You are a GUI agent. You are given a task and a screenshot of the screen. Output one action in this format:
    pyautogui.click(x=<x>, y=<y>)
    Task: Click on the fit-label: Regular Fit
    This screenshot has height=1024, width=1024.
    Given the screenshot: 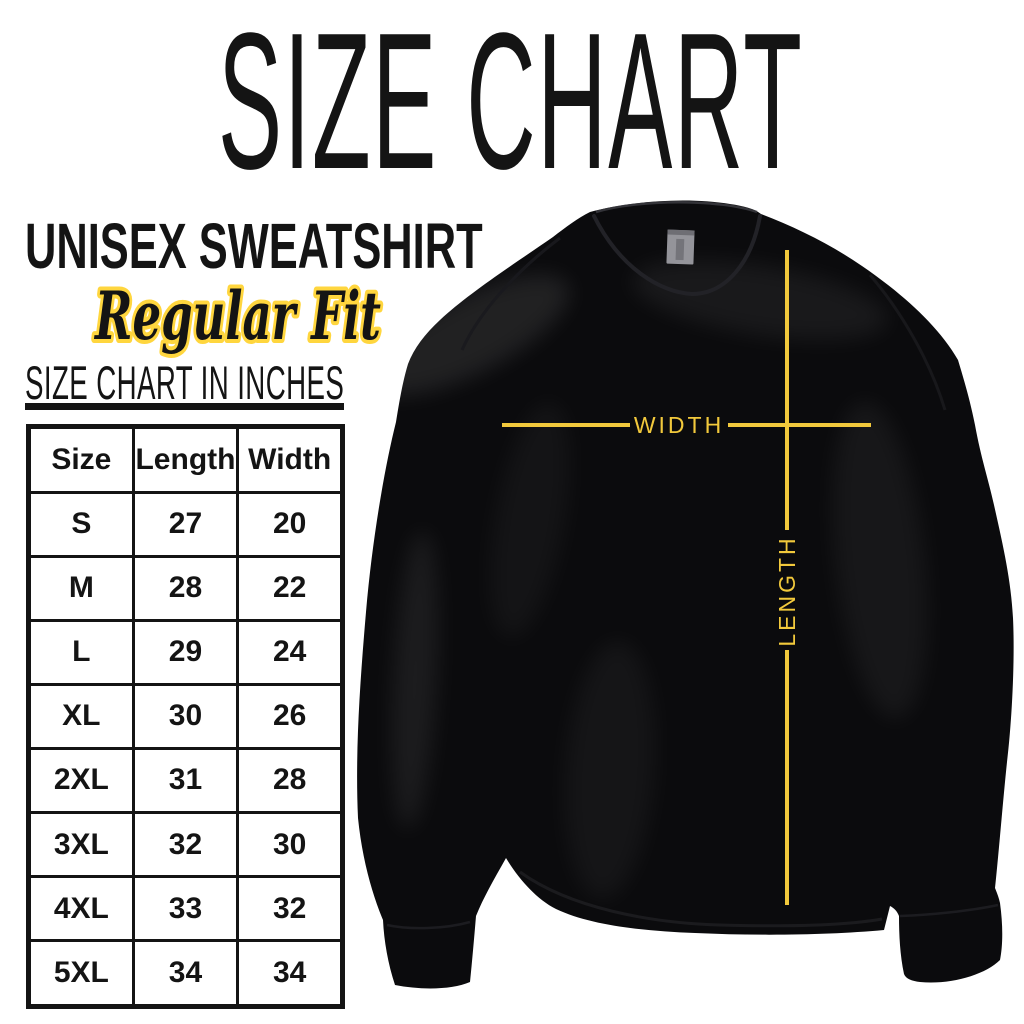 What is the action you would take?
    pyautogui.click(x=237, y=316)
    